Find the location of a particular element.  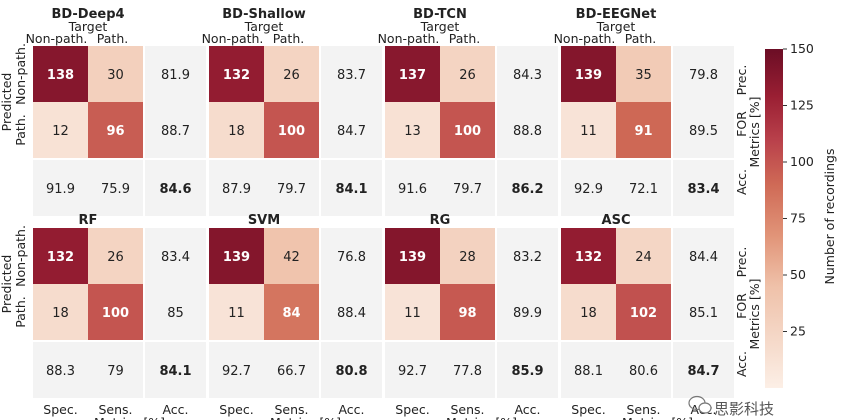

col-metric-cell: 92.7 is located at coordinates (412, 371).